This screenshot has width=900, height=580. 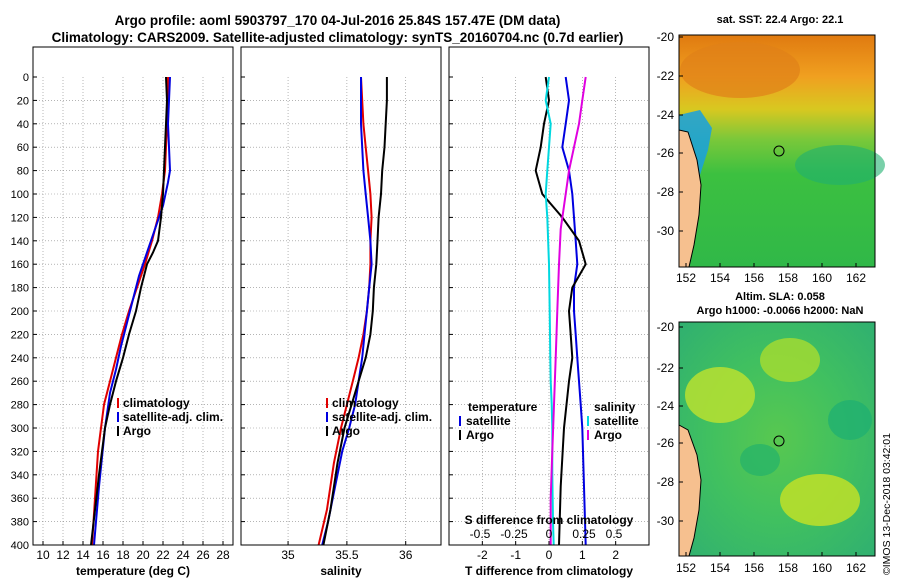 What do you see at coordinates (549, 571) in the screenshot?
I see `x-axis-label: T difference from climatology` at bounding box center [549, 571].